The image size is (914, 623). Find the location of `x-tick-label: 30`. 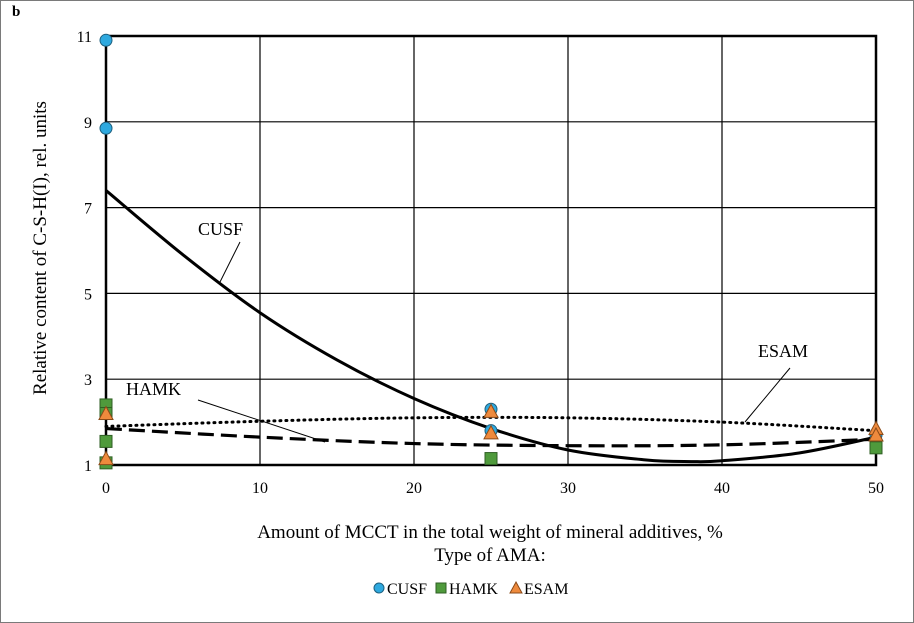

x-tick-label: 30 is located at coordinates (568, 488).